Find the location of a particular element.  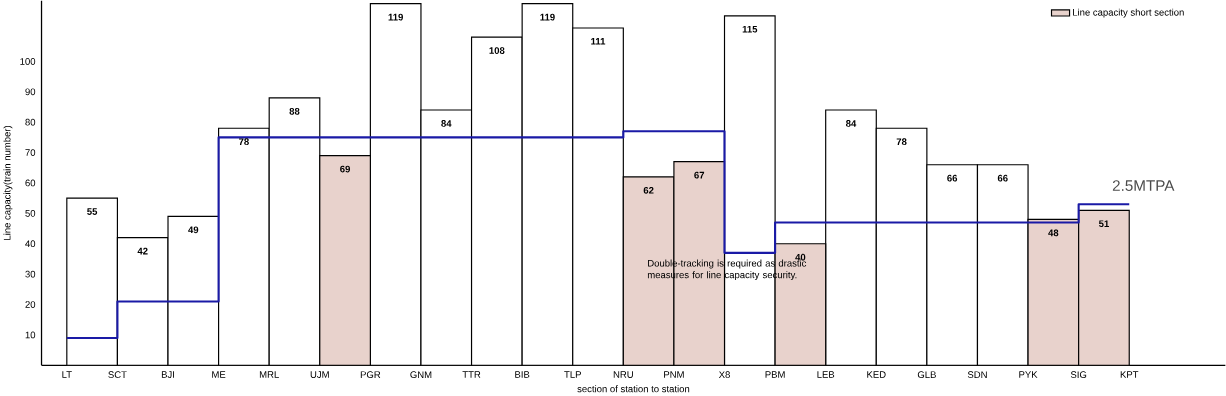

data-label: 49 is located at coordinates (193, 230).